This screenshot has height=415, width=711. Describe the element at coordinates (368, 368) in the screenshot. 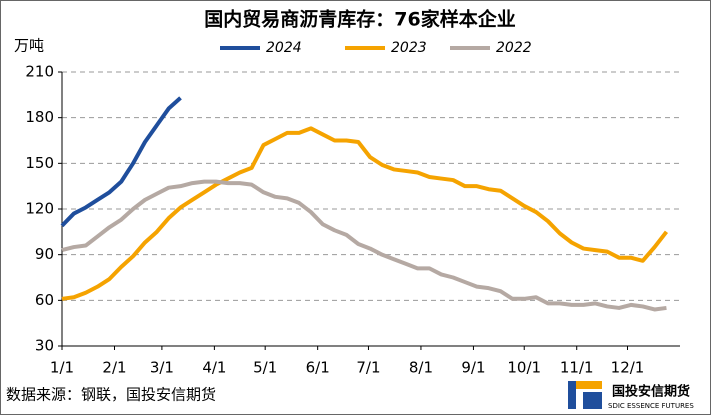

I see `x-tick-label: 7/1` at that location.